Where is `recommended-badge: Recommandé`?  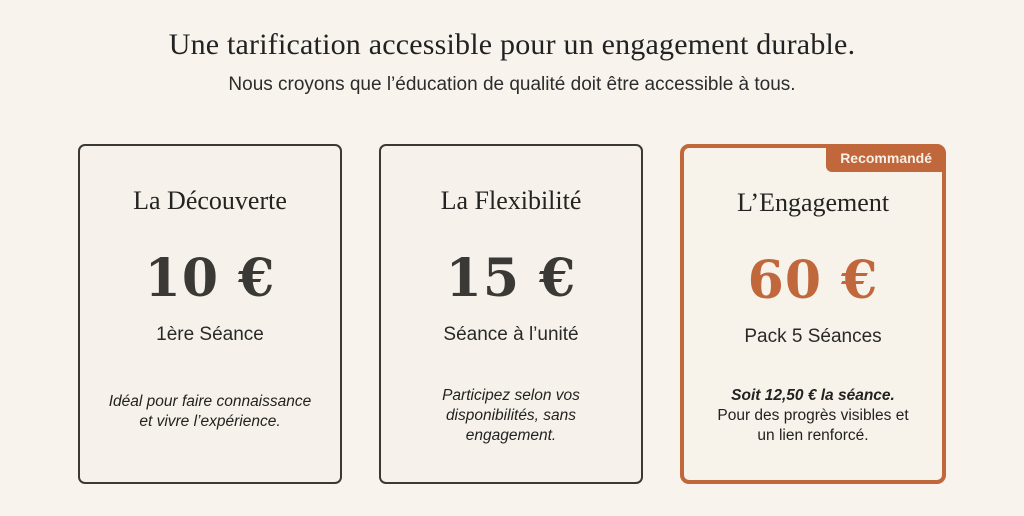
recommended-badge: Recommandé is located at coordinates (885, 159).